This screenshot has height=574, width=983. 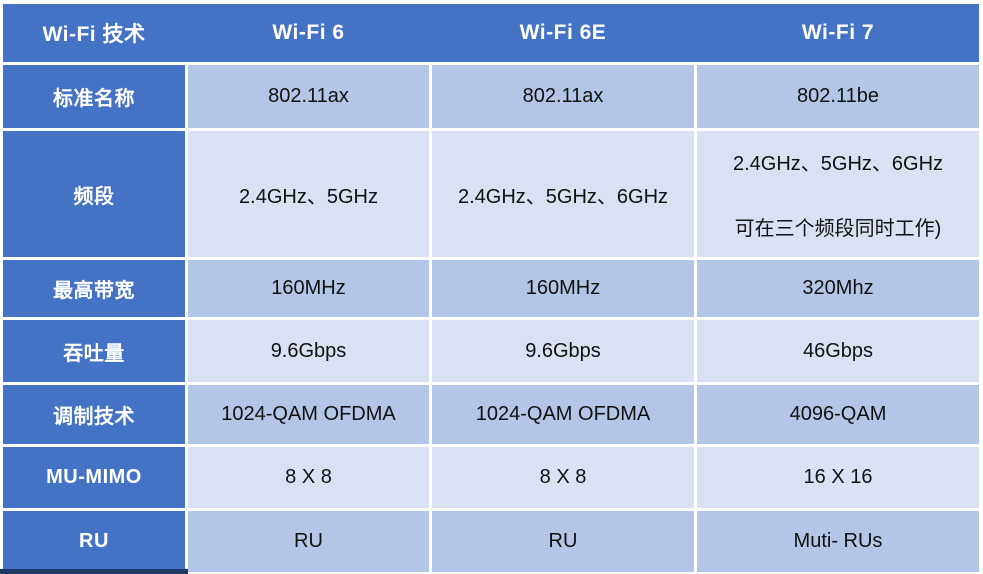 What do you see at coordinates (563, 288) in the screenshot?
I see `cell-wifi6e-bandwidth: 160MHz` at bounding box center [563, 288].